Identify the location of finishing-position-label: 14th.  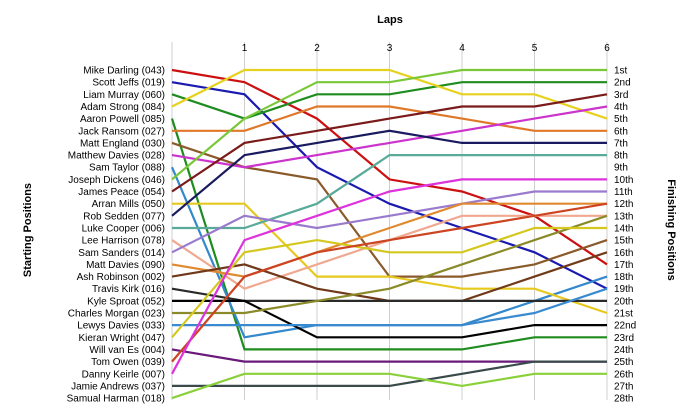
(623, 228).